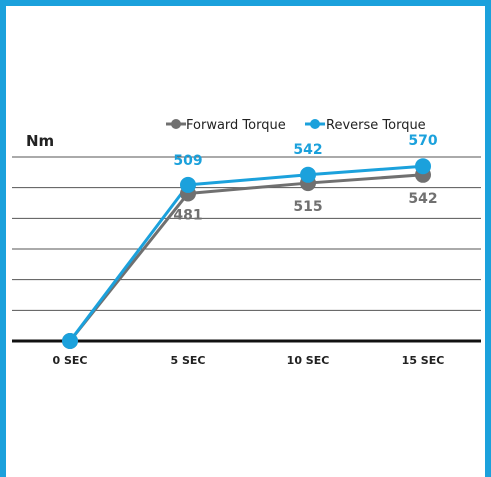 This screenshot has height=477, width=491. I want to click on data-labels: 481 515 542 509 542 570, so click(305, 178).